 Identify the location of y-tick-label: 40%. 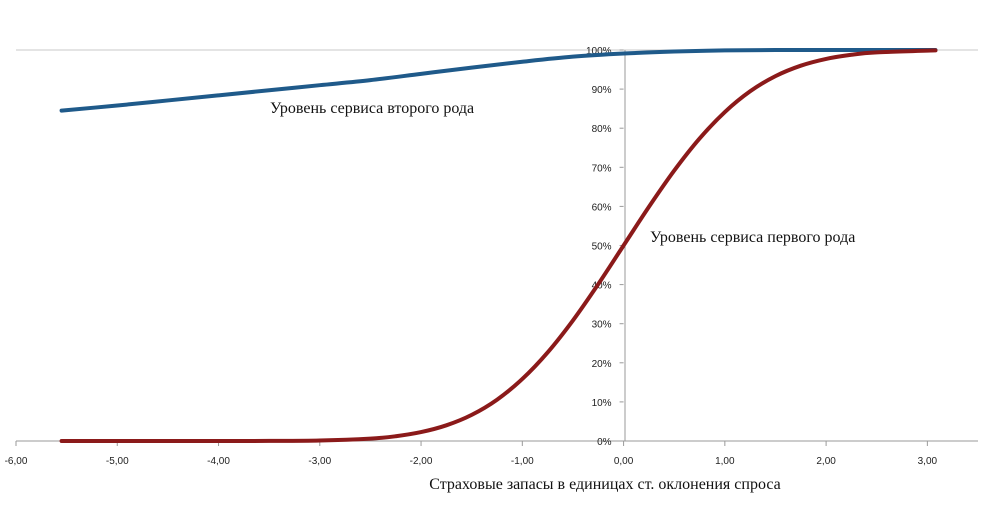
(602, 286).